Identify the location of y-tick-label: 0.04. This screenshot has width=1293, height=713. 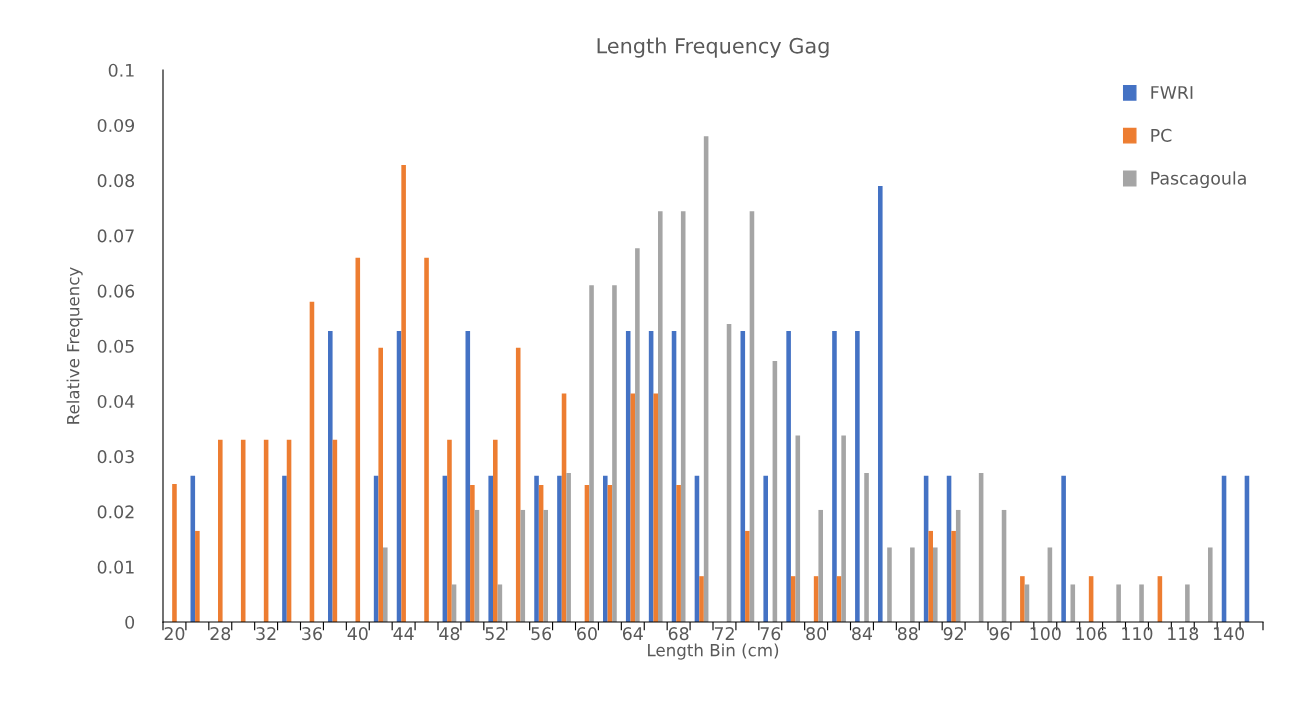
(116, 401).